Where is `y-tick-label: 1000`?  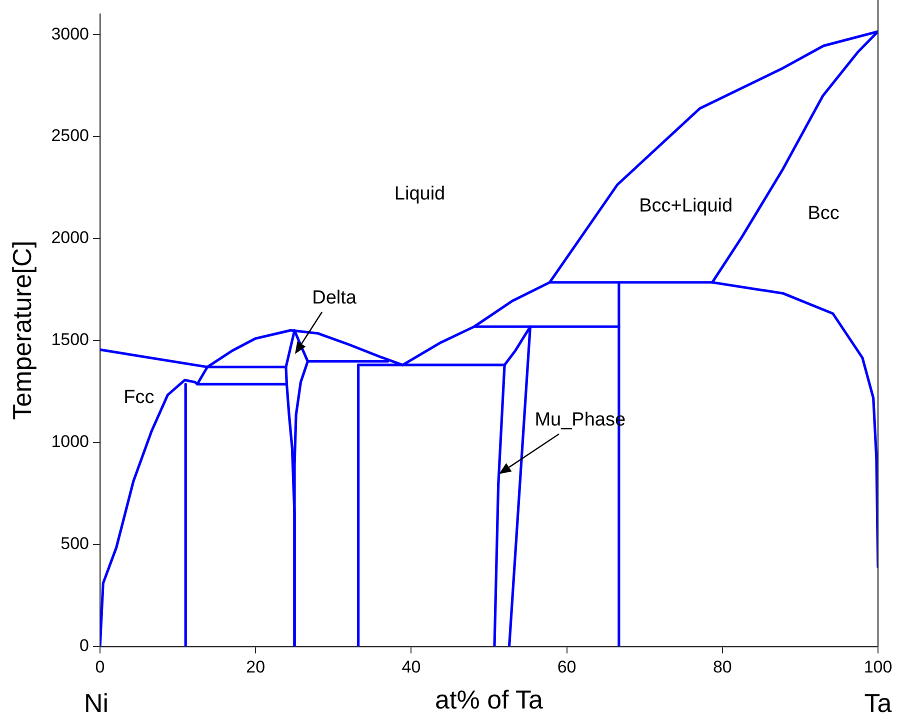
y-tick-label: 1000 is located at coordinates (70, 442).